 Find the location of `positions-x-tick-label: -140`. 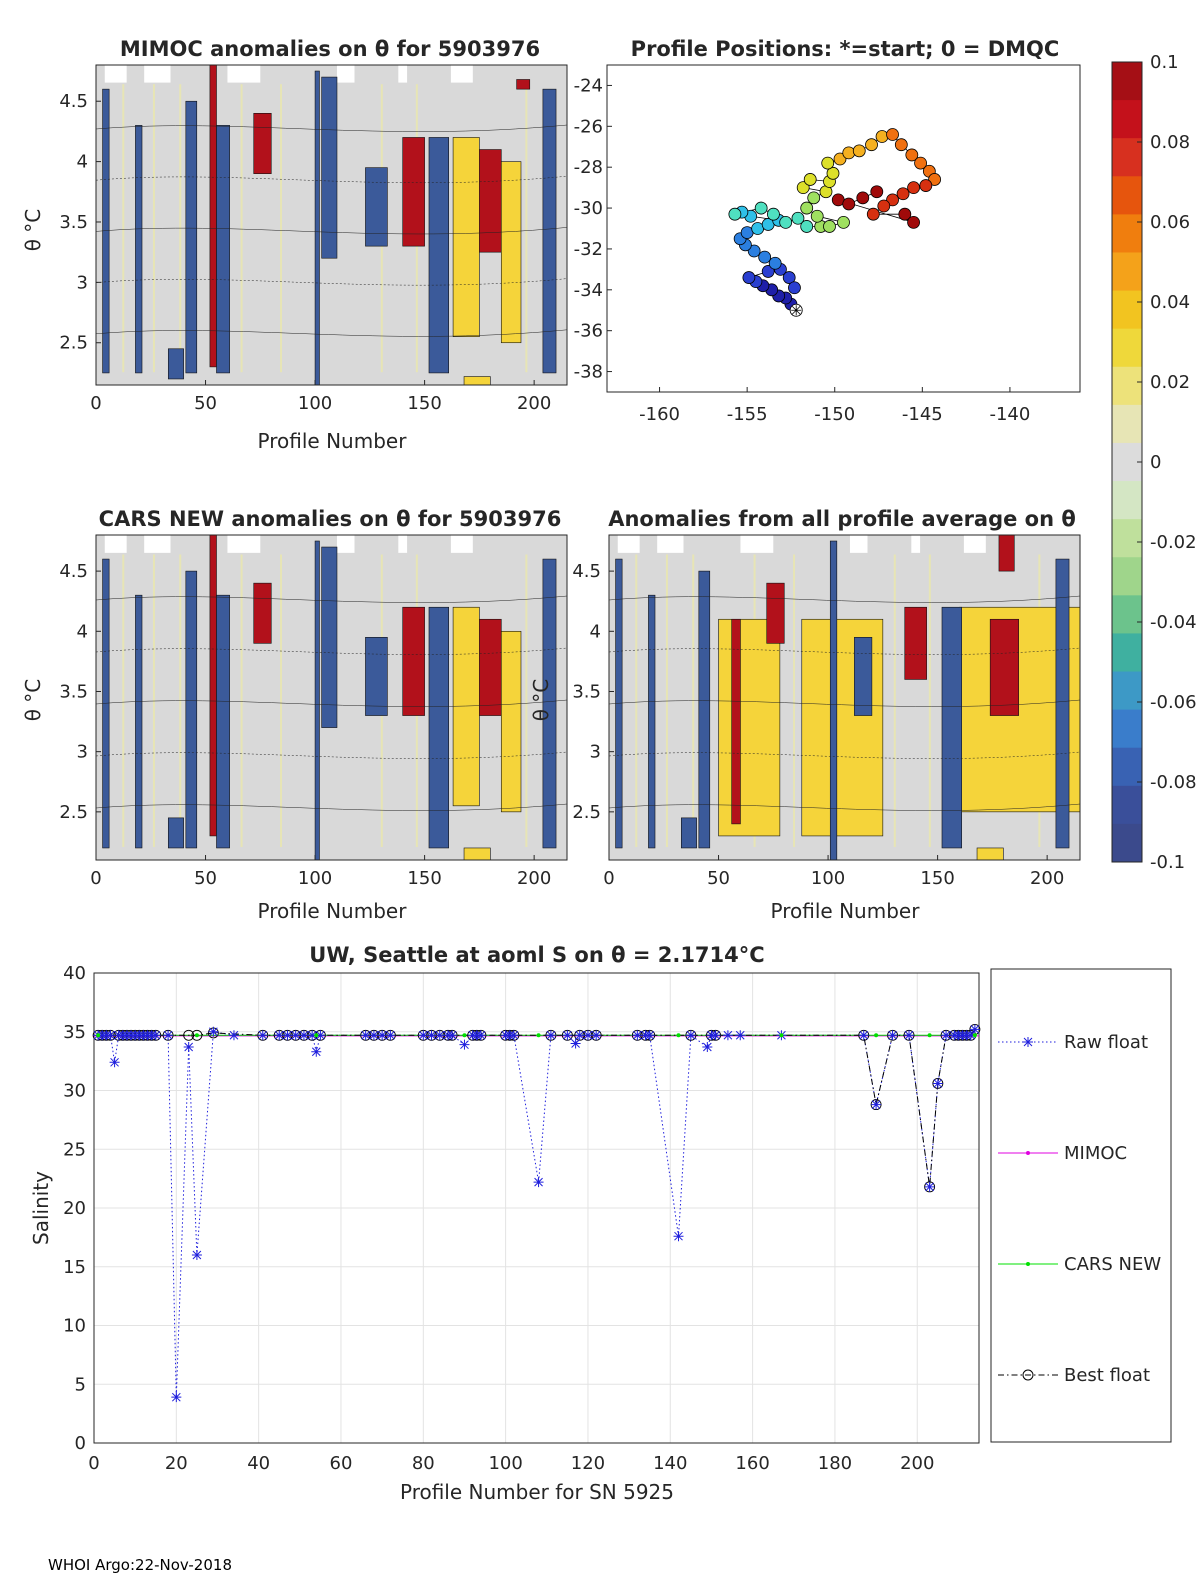

positions-x-tick-label: -140 is located at coordinates (1009, 414).